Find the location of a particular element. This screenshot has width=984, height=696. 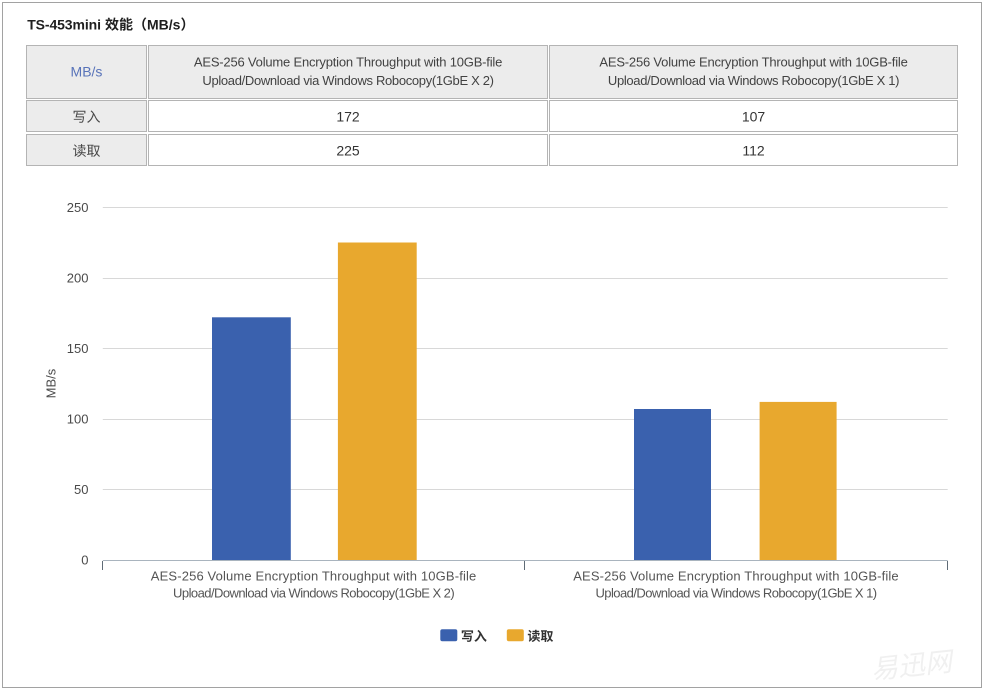

svg-text: 107 is located at coordinates (754, 116).